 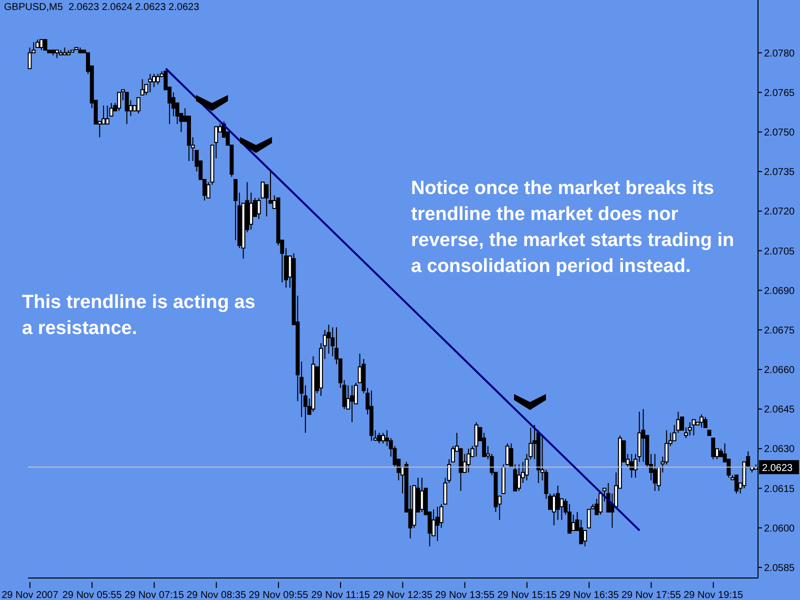 I want to click on y-tick-label: 2.0675, so click(x=780, y=330).